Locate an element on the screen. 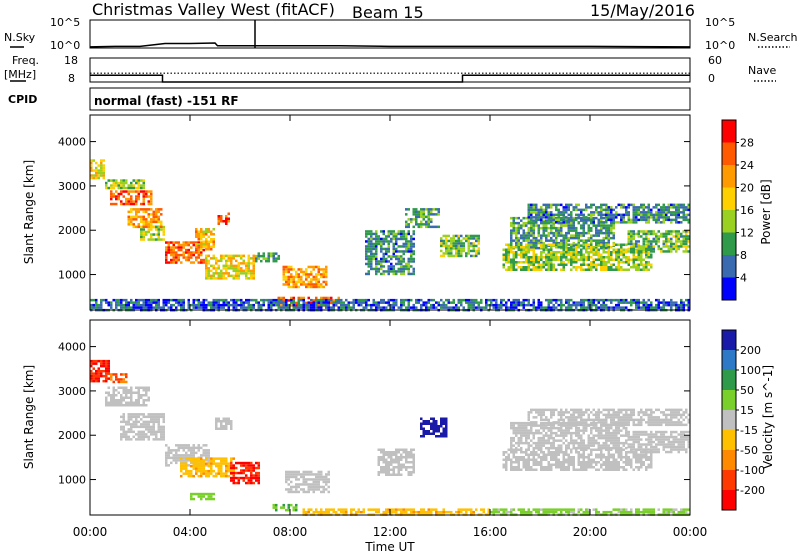 This screenshot has width=800, height=558. power-colorbar-label: Power [dB] is located at coordinates (766, 211).